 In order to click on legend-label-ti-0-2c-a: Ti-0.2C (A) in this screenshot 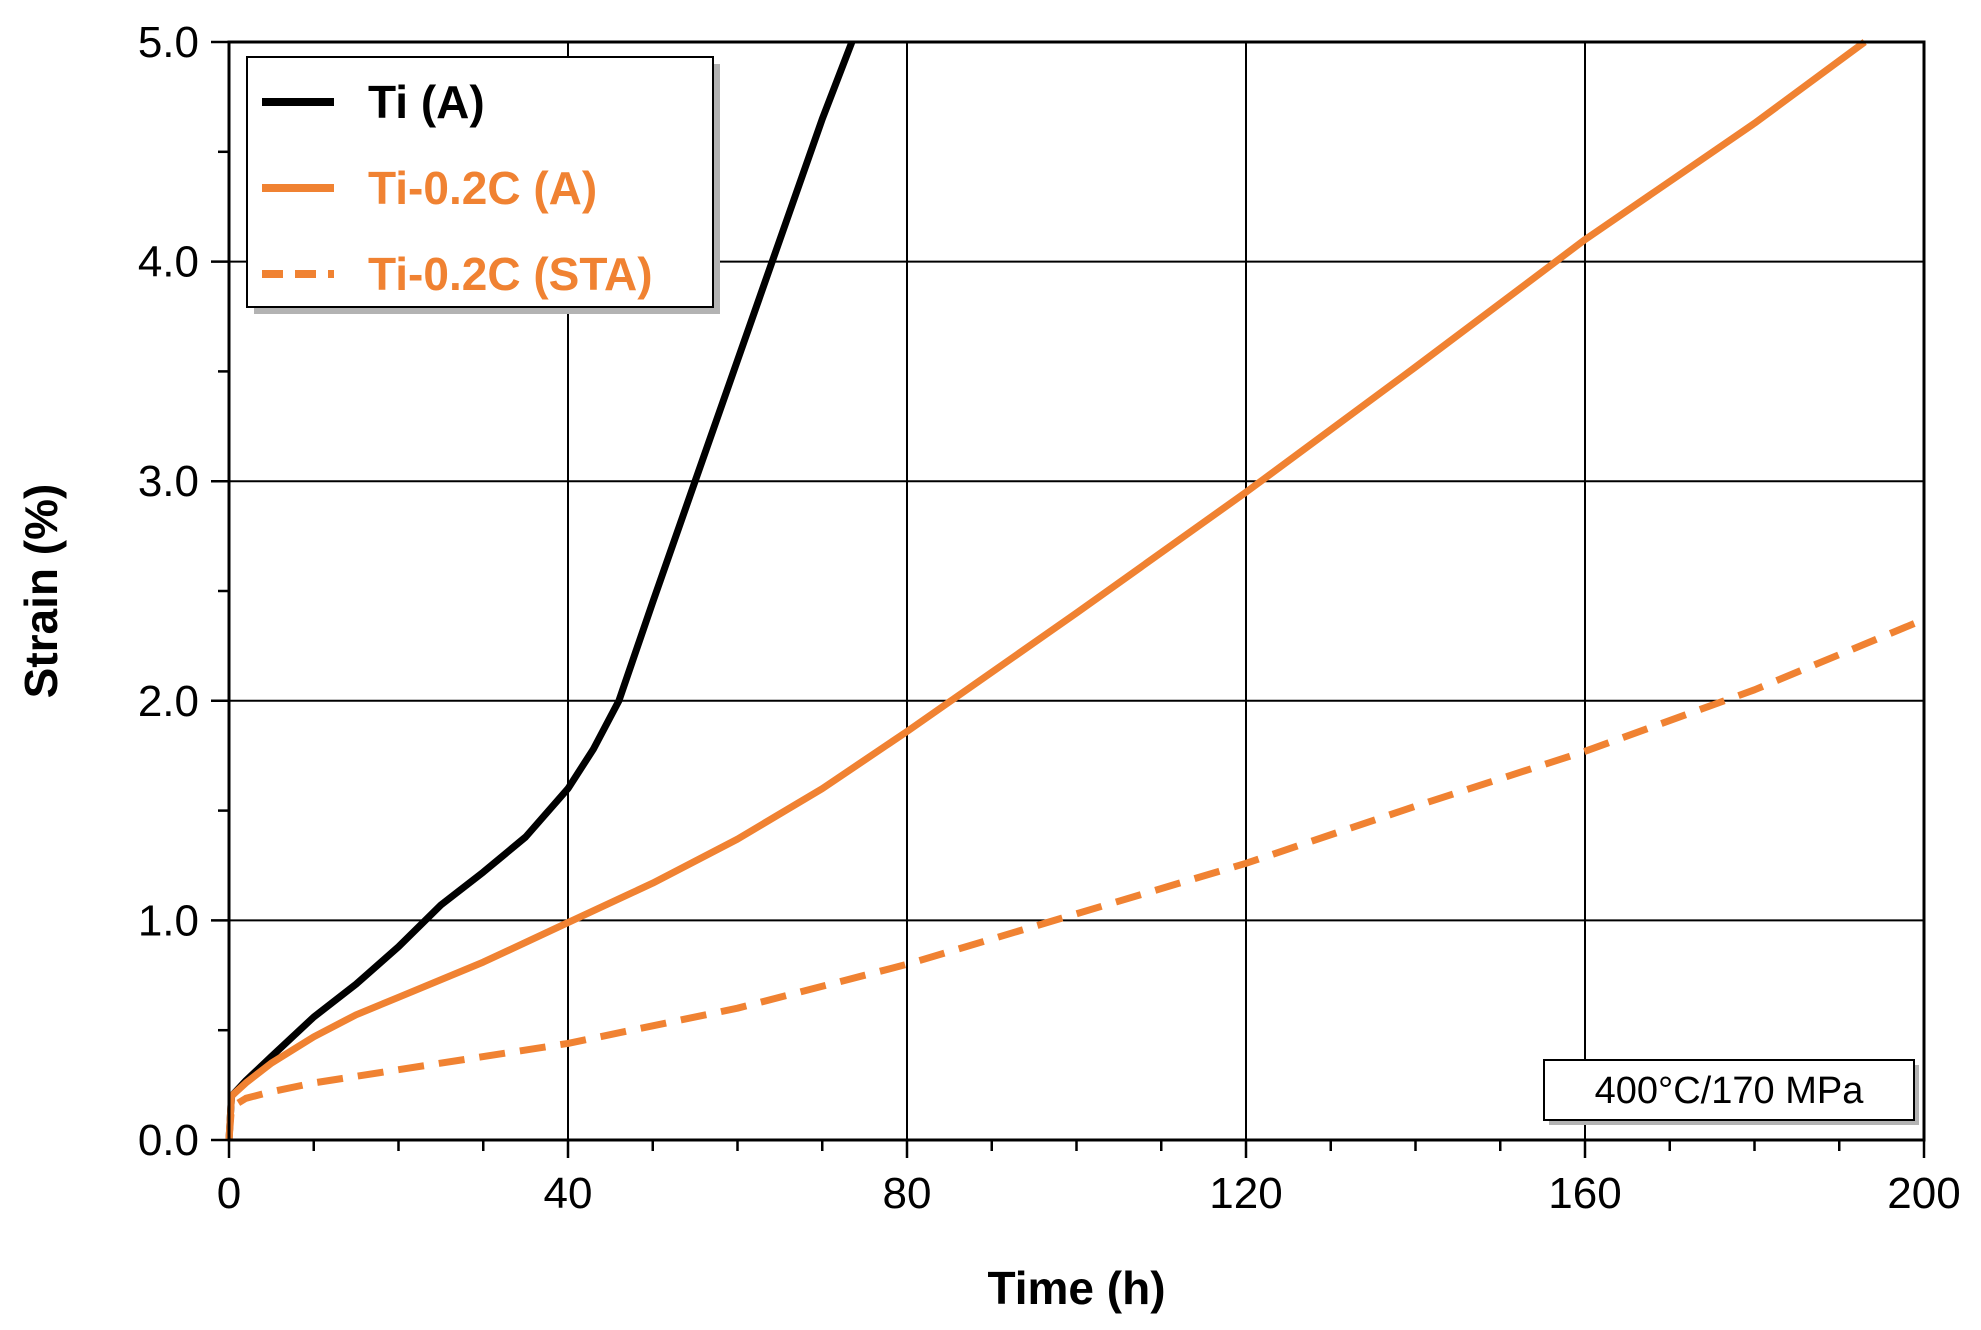, I will do `click(482, 188)`.